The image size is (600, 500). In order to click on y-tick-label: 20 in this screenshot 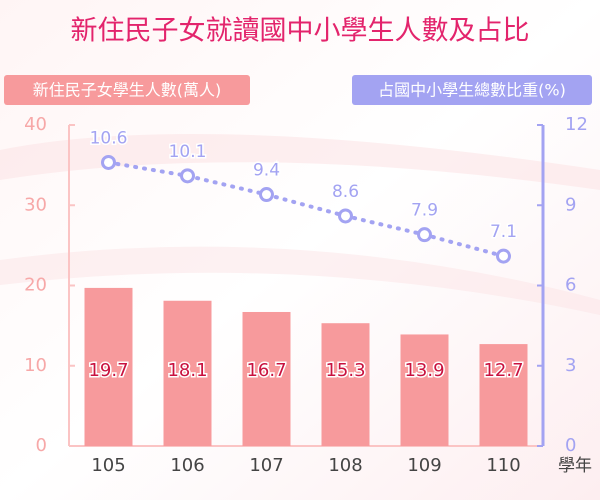, I will do `click(35, 285)`.